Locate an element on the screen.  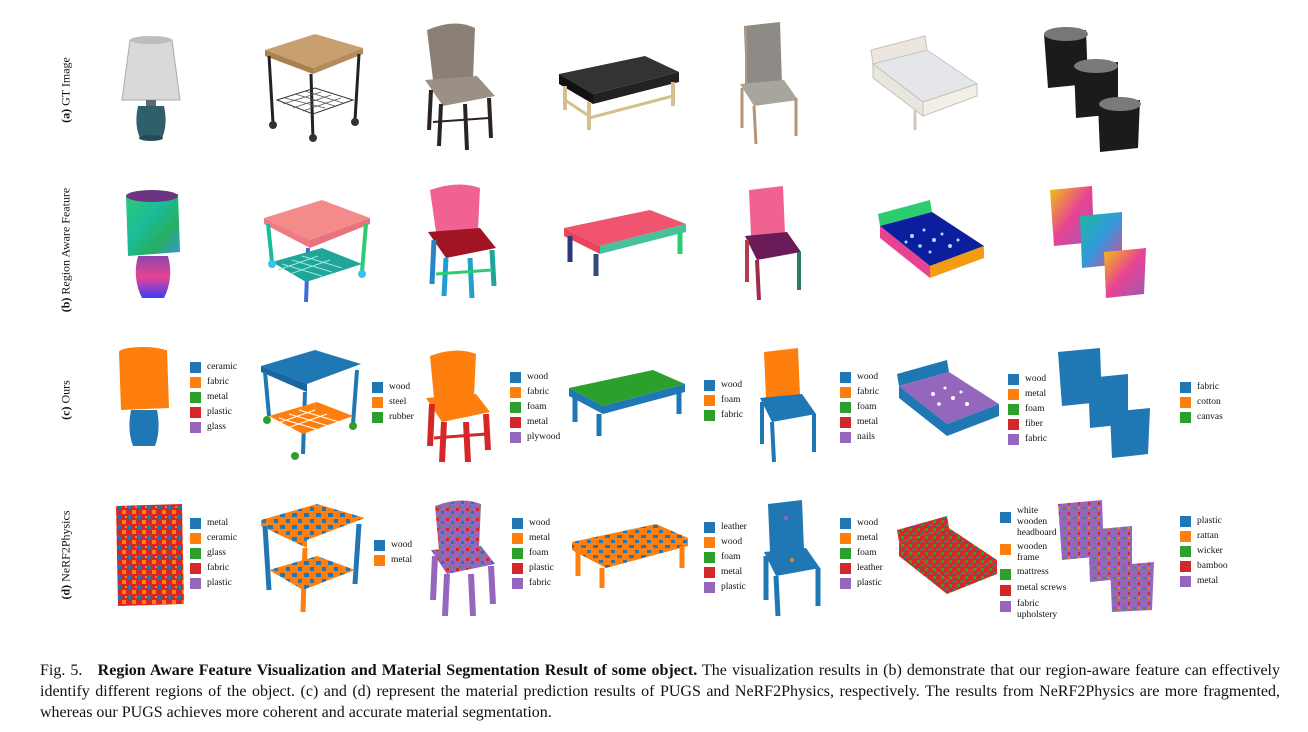
nerf-lamp is located at coordinates (152, 554).